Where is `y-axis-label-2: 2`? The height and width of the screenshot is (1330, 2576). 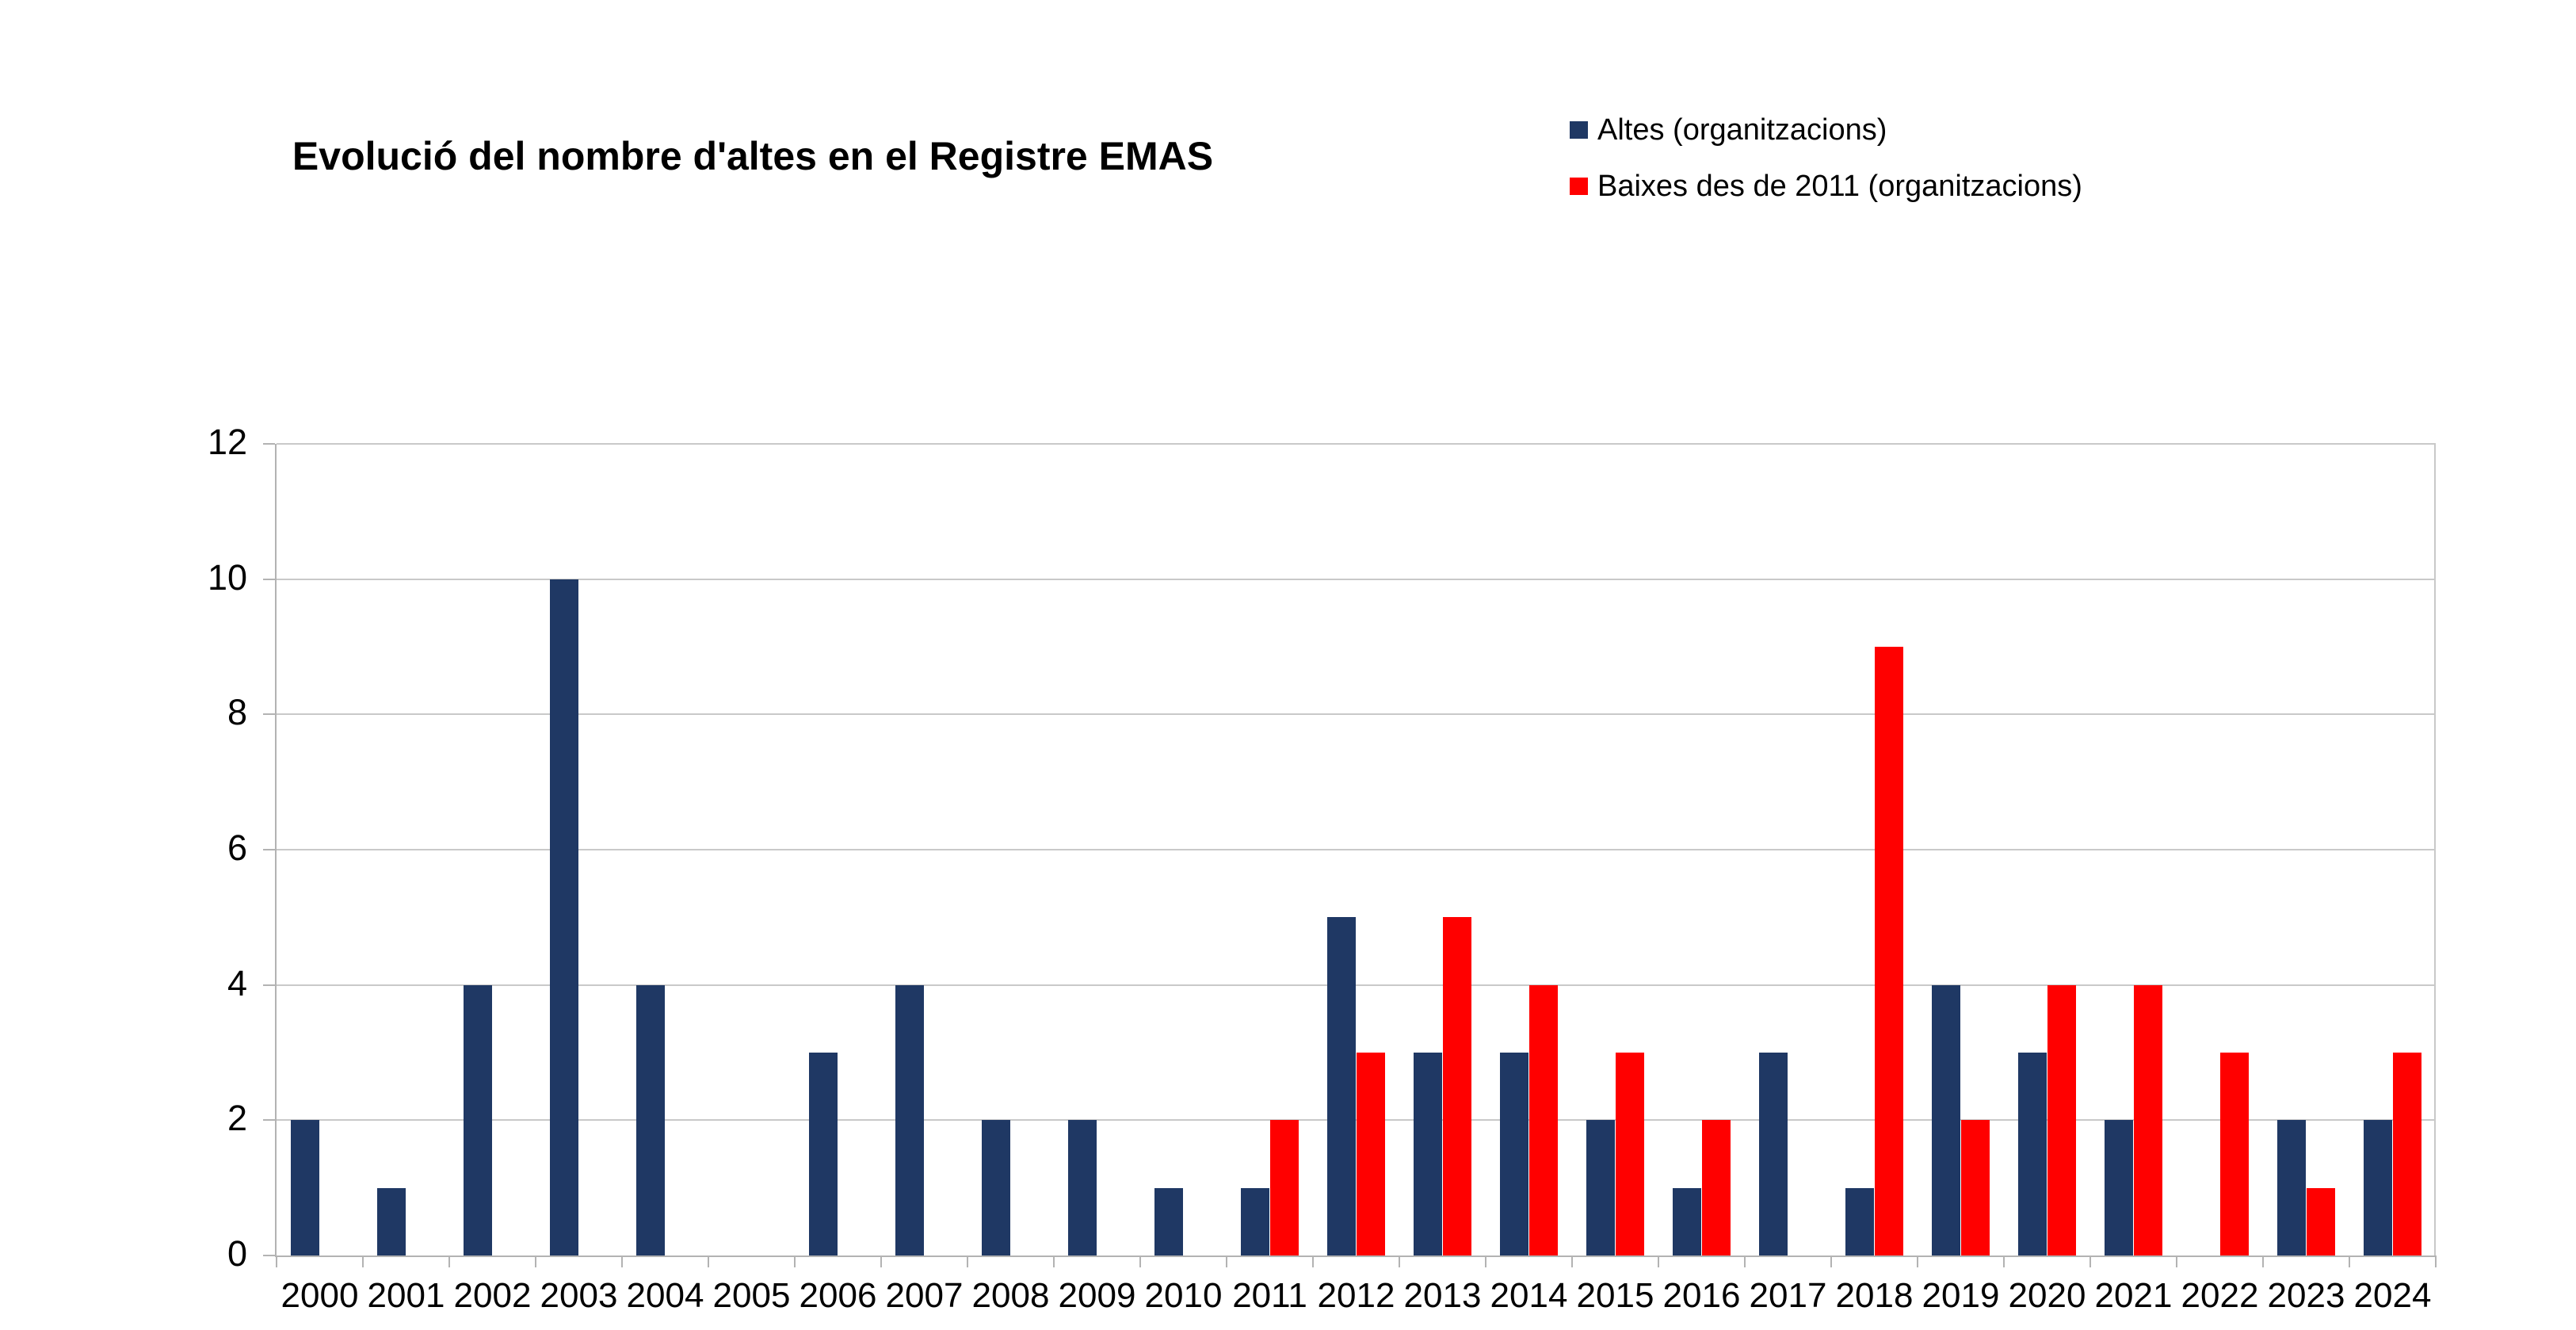 y-axis-label-2: 2 is located at coordinates (237, 1119).